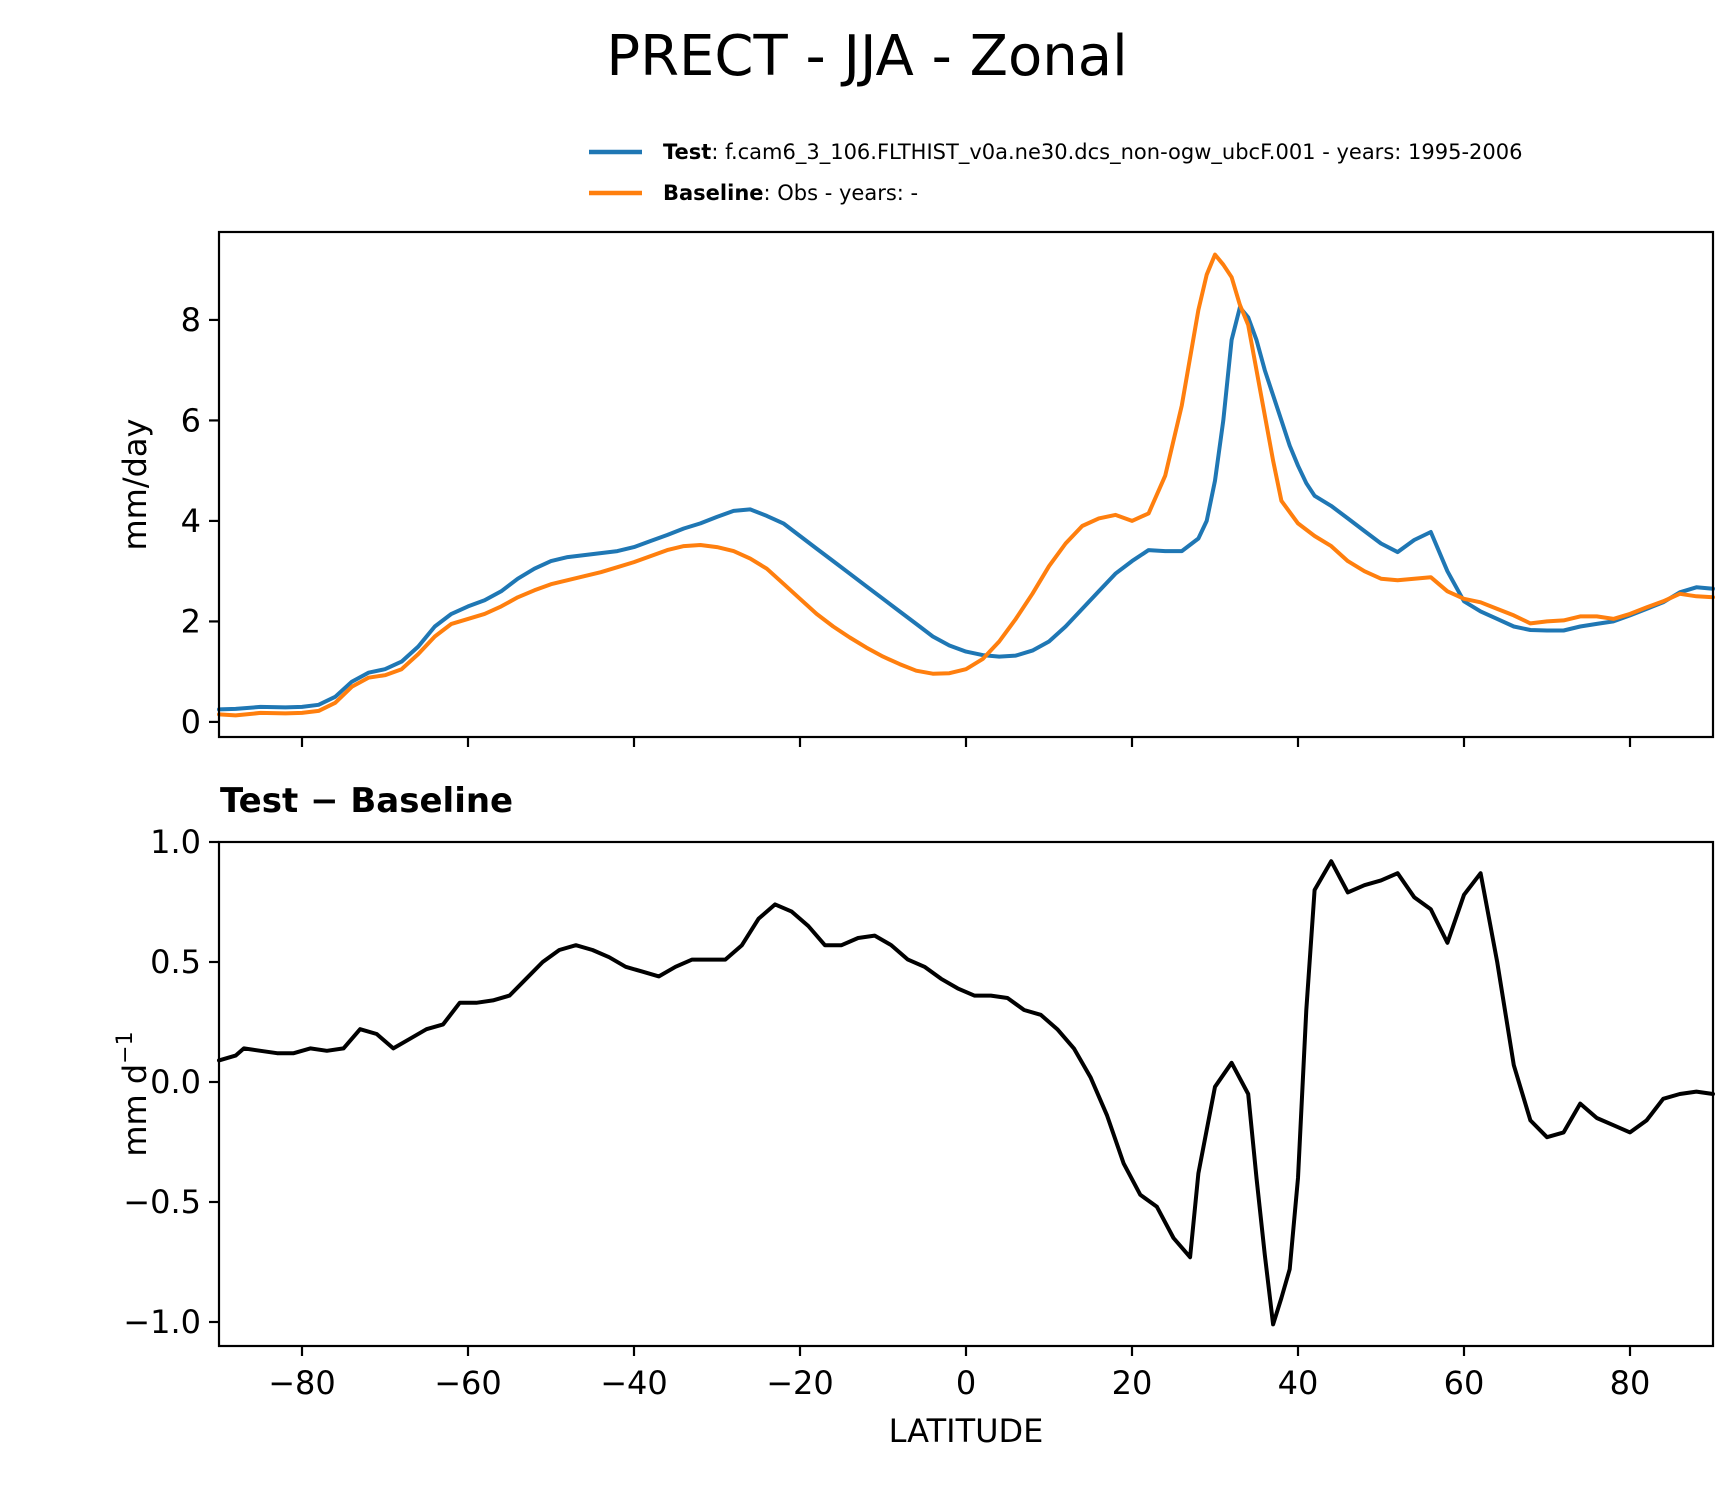 The height and width of the screenshot is (1496, 1735). What do you see at coordinates (468, 1383) in the screenshot?
I see `x-tick-label: −60` at bounding box center [468, 1383].